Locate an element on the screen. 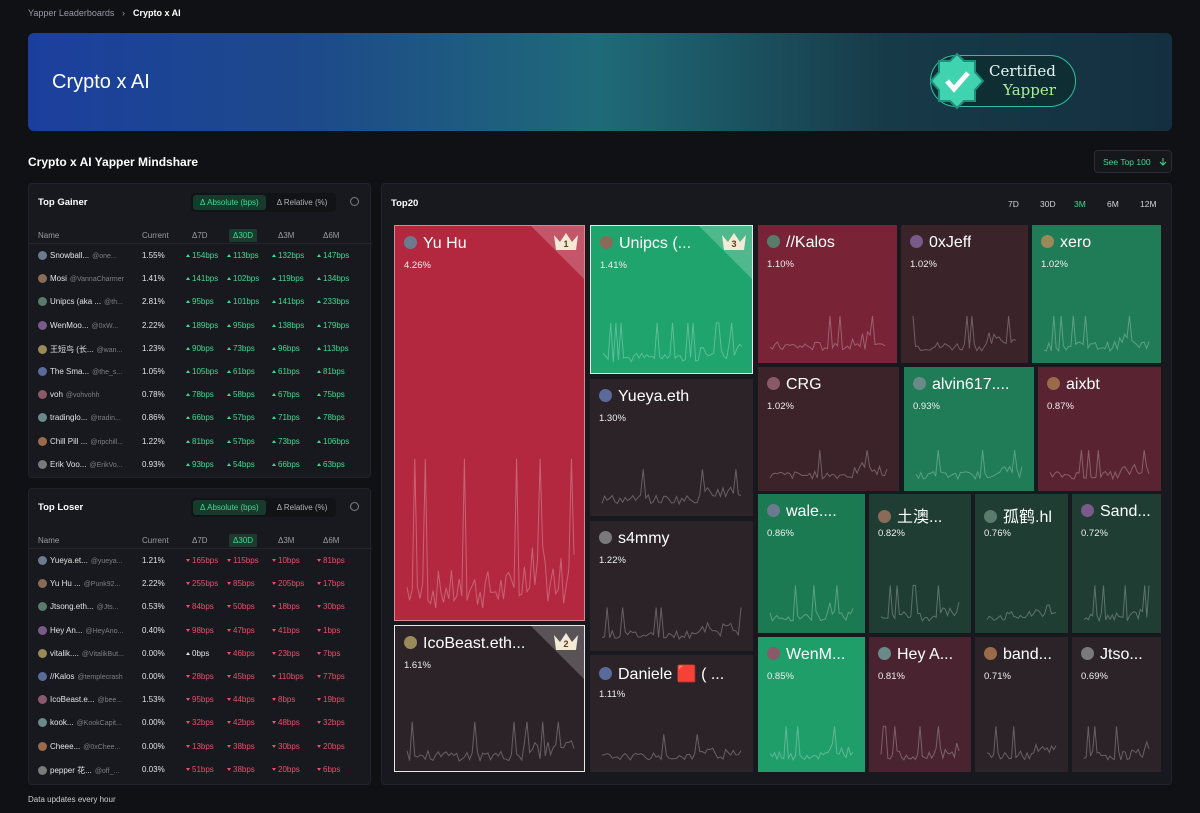  treemap-tile: 1 Yu Hu 4.26% is located at coordinates (489, 423).